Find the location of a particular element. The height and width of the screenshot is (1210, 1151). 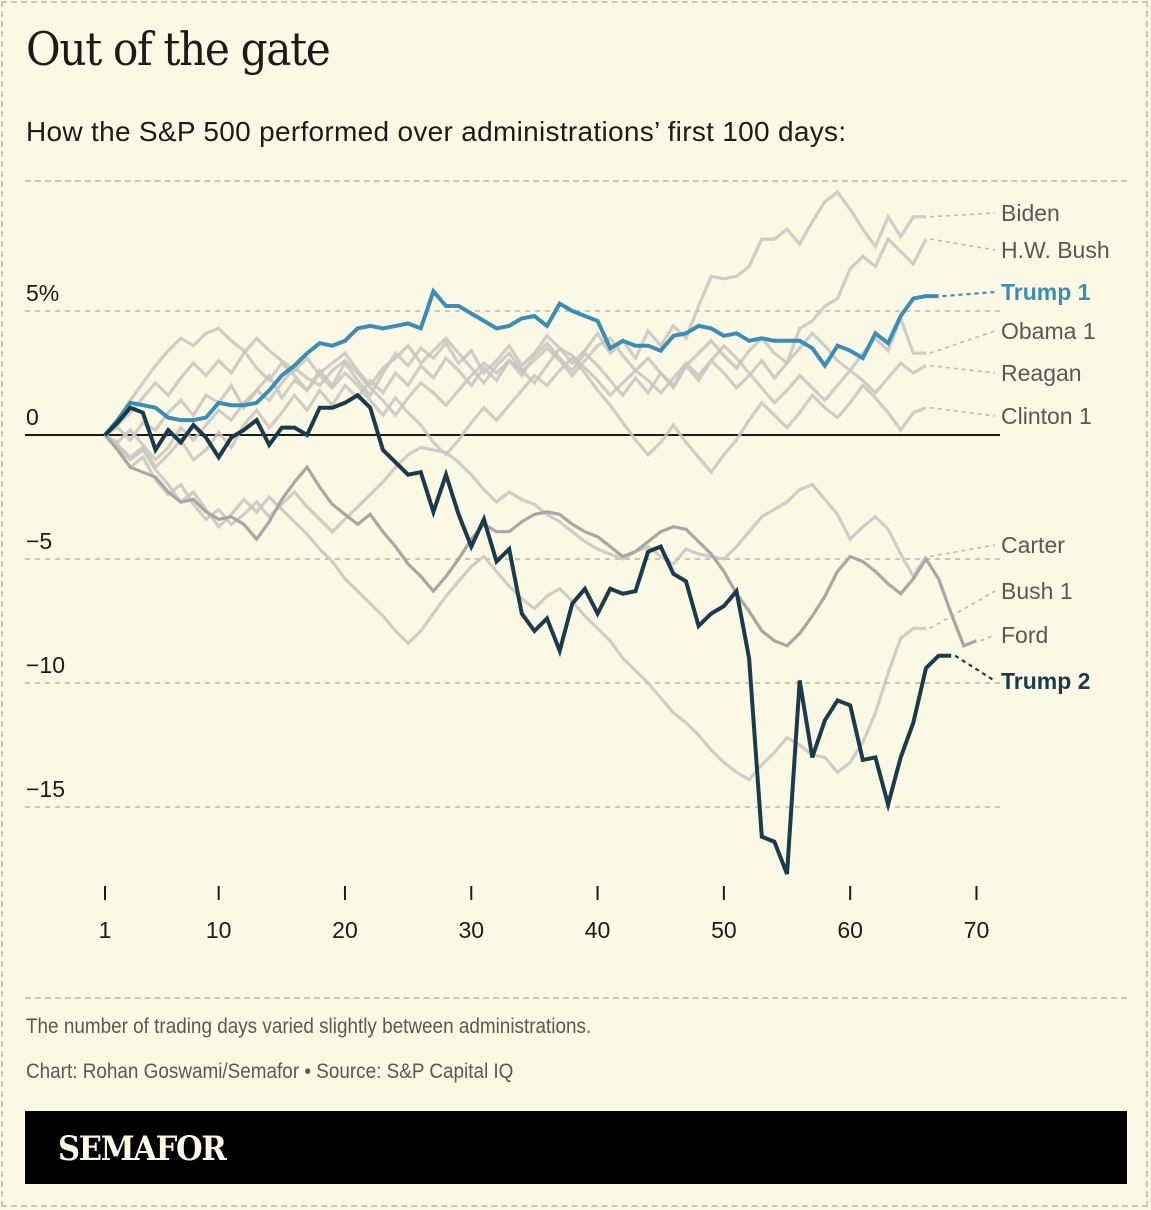

x-axis: 1 10 20 30 40 50 60 70 is located at coordinates (544, 914).